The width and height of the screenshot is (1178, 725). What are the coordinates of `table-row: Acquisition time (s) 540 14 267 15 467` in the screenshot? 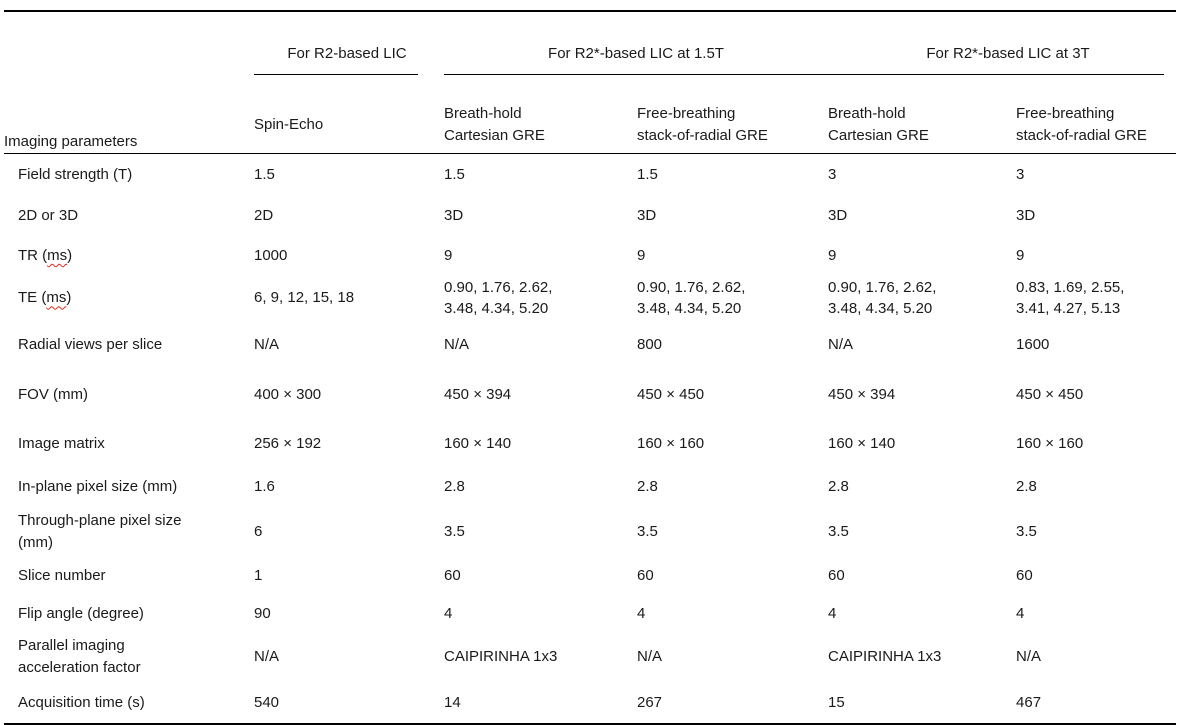 It's located at (590, 703).